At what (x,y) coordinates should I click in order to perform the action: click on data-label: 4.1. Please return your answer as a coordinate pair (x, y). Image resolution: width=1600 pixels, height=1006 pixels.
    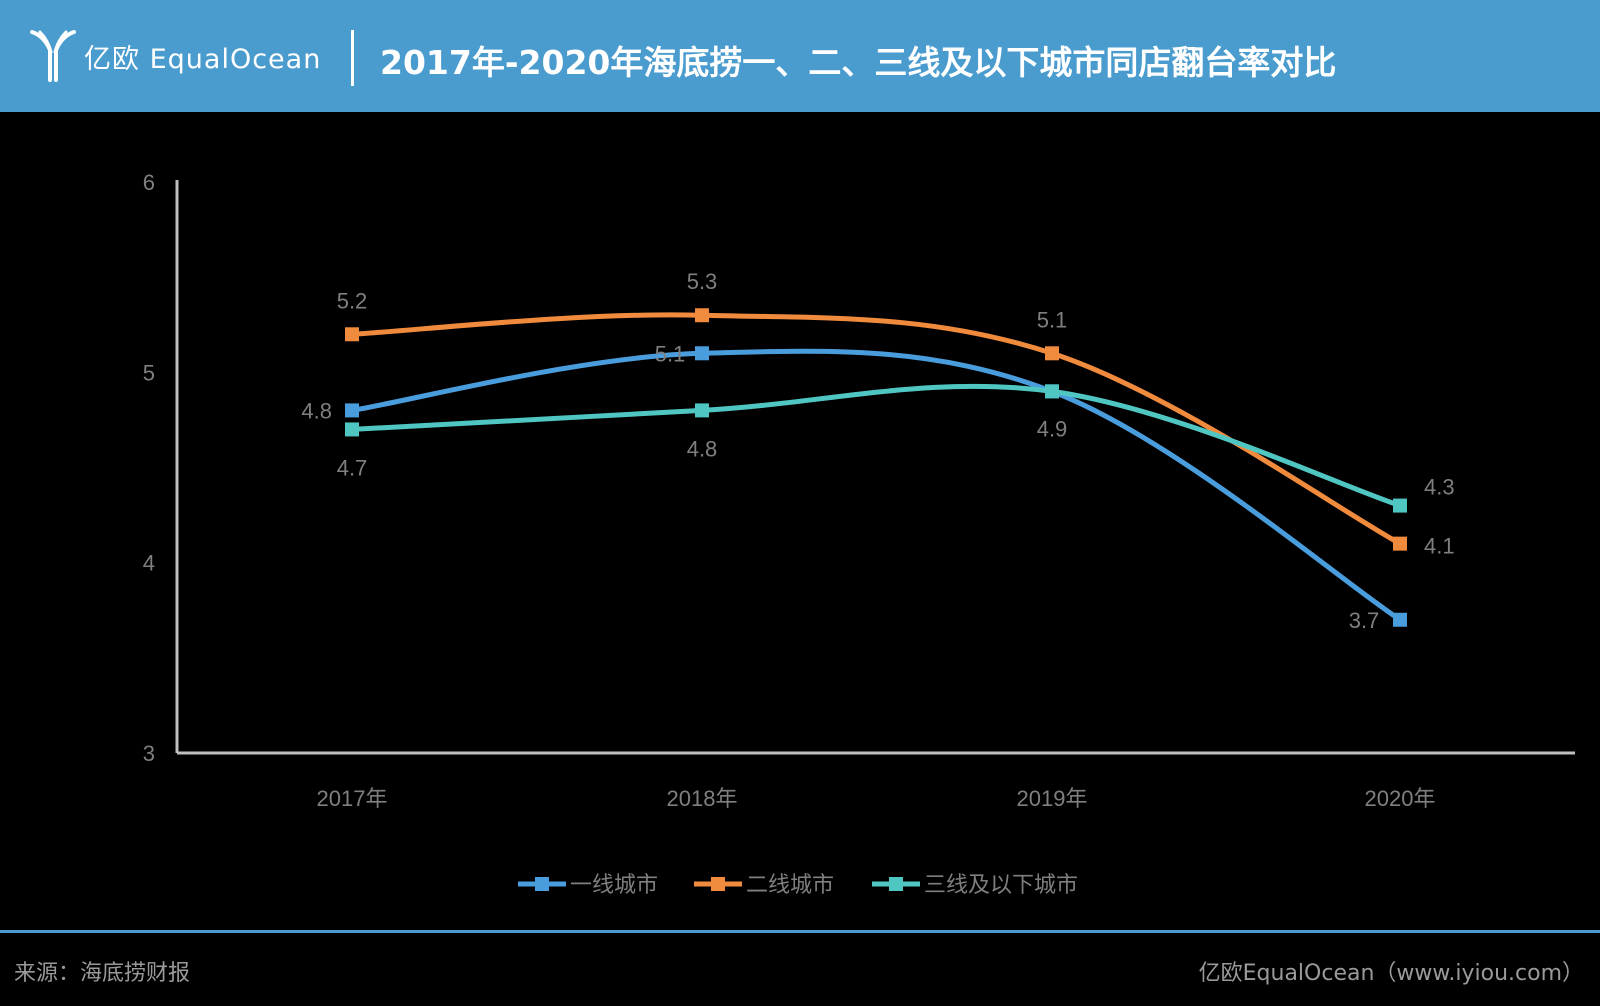
    Looking at the image, I should click on (1439, 546).